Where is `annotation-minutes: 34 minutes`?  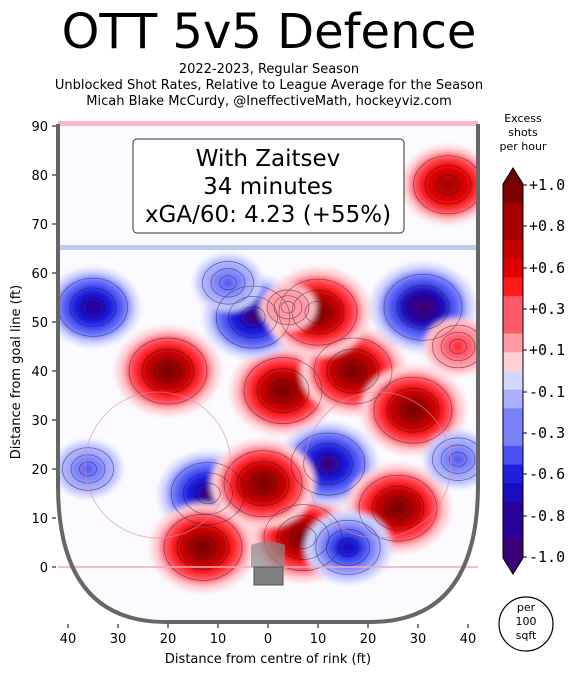 annotation-minutes: 34 minutes is located at coordinates (268, 187).